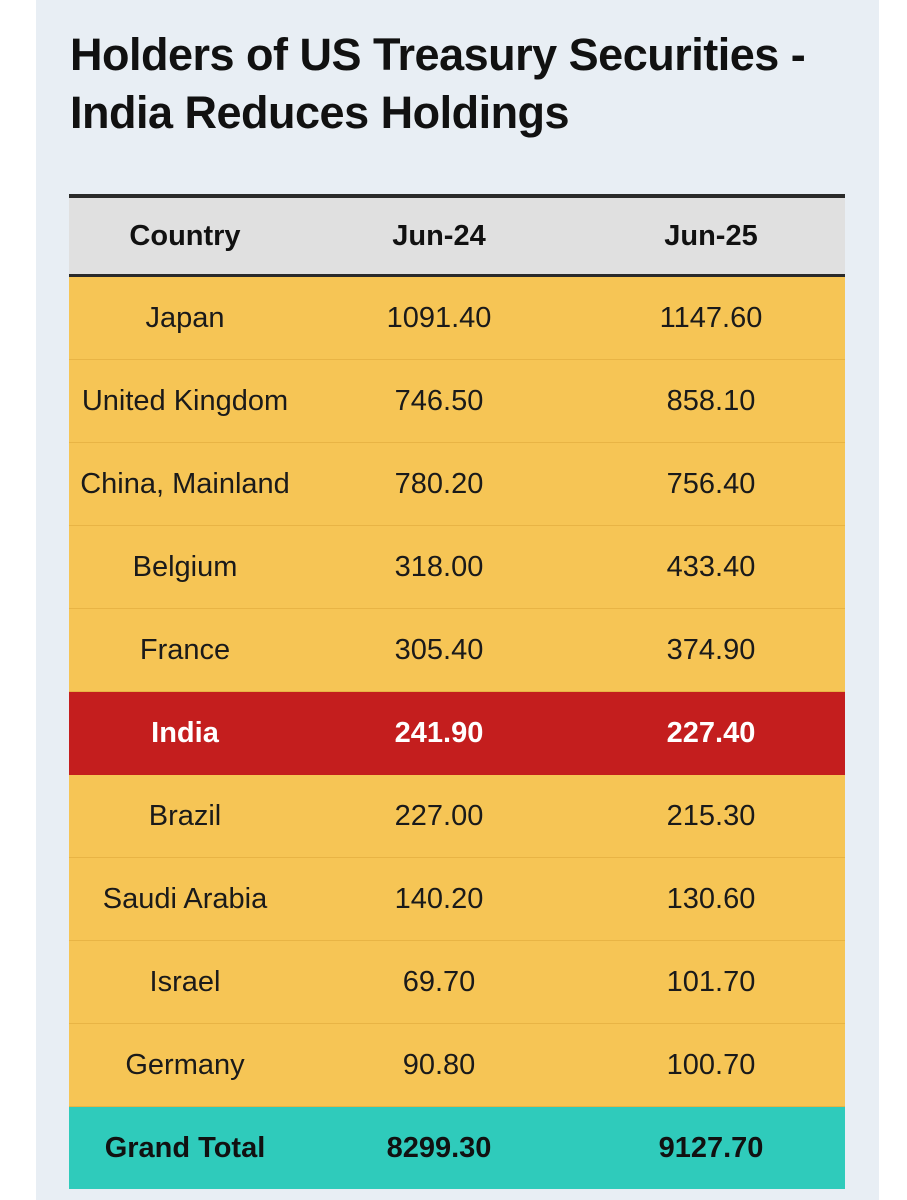  I want to click on jun-24-cell: 780.20, so click(439, 483).